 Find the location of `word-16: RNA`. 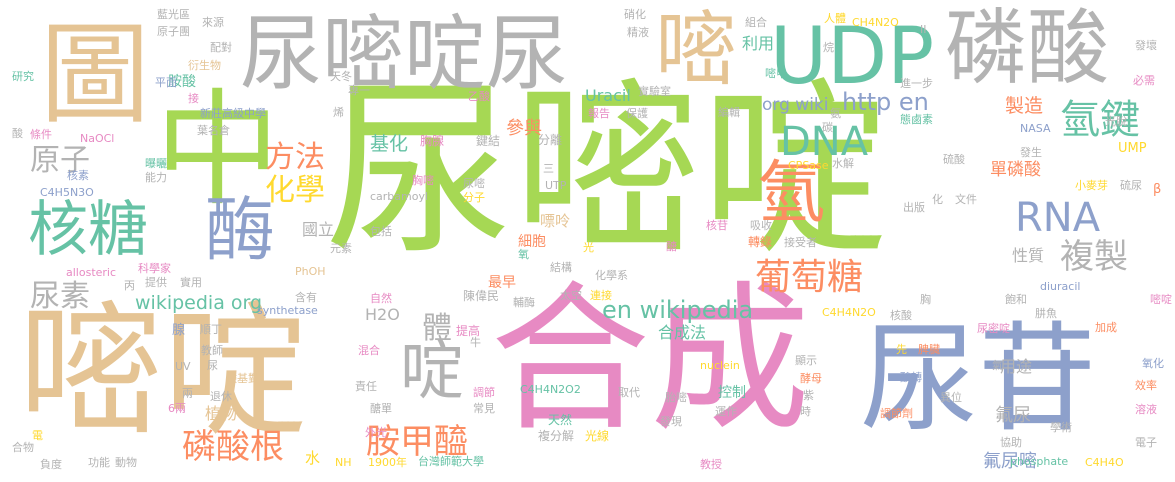

word-16: RNA is located at coordinates (1058, 218).